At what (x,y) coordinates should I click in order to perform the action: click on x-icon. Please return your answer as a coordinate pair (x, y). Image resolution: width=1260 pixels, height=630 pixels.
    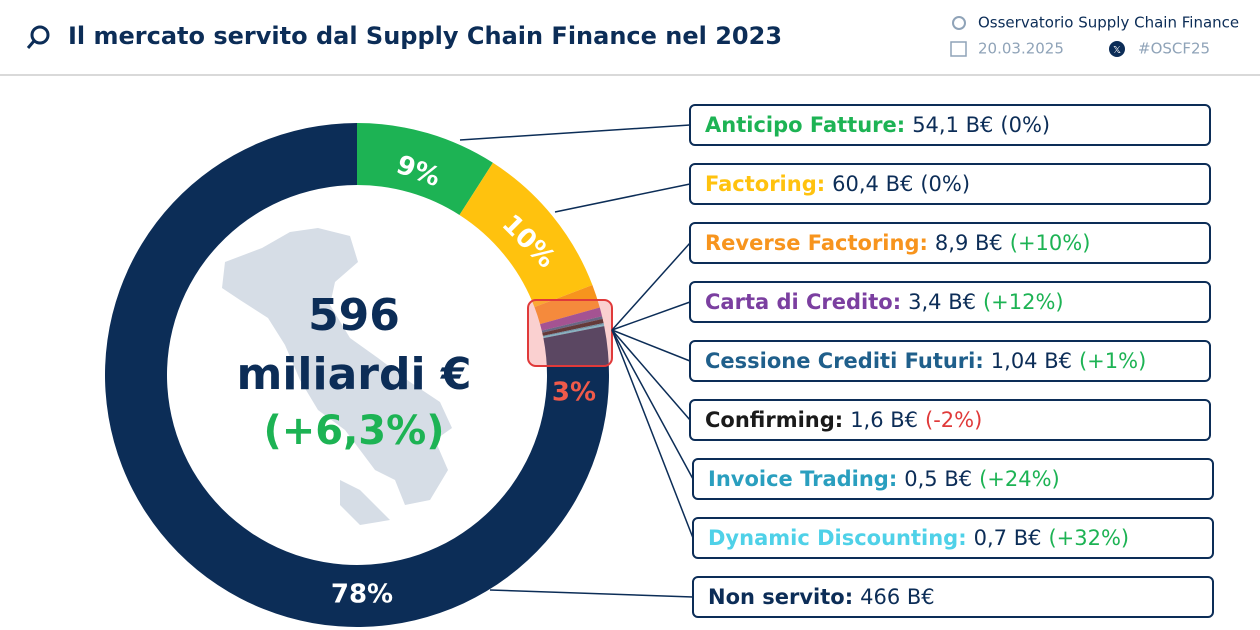
    Looking at the image, I should click on (1117, 49).